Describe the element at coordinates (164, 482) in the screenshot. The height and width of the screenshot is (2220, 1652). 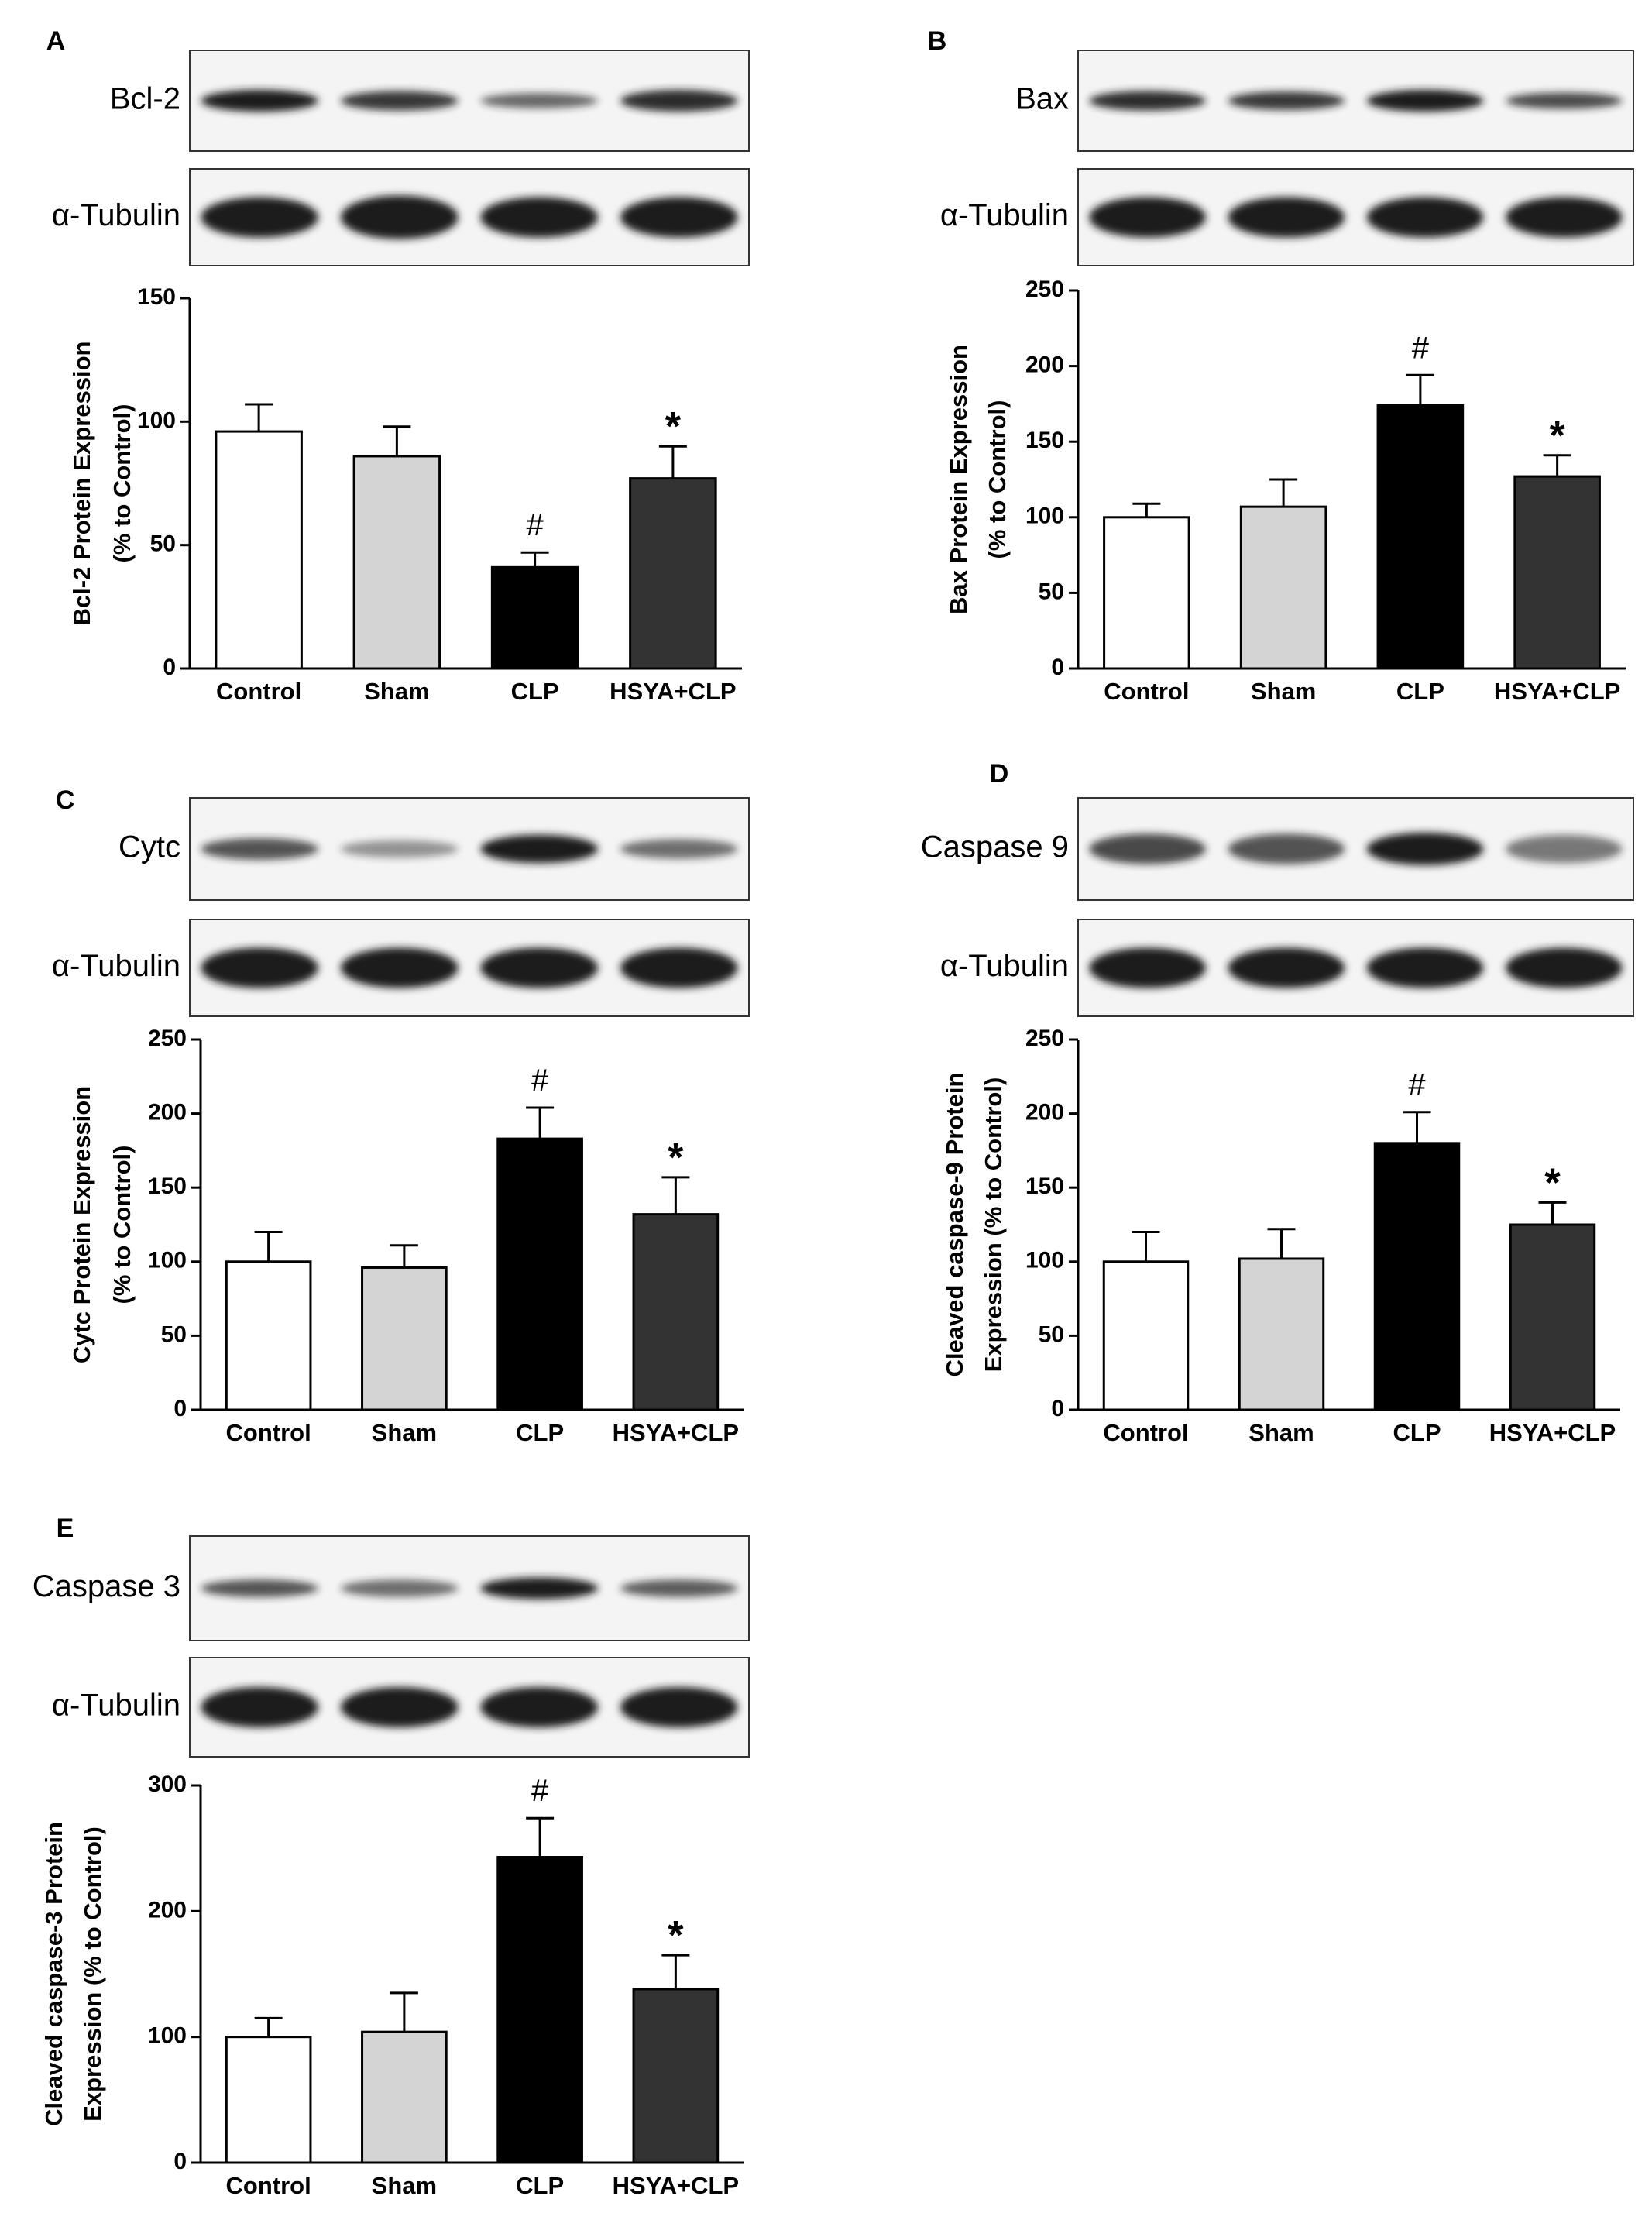
I see `y-axis: 0 50 100 150` at that location.